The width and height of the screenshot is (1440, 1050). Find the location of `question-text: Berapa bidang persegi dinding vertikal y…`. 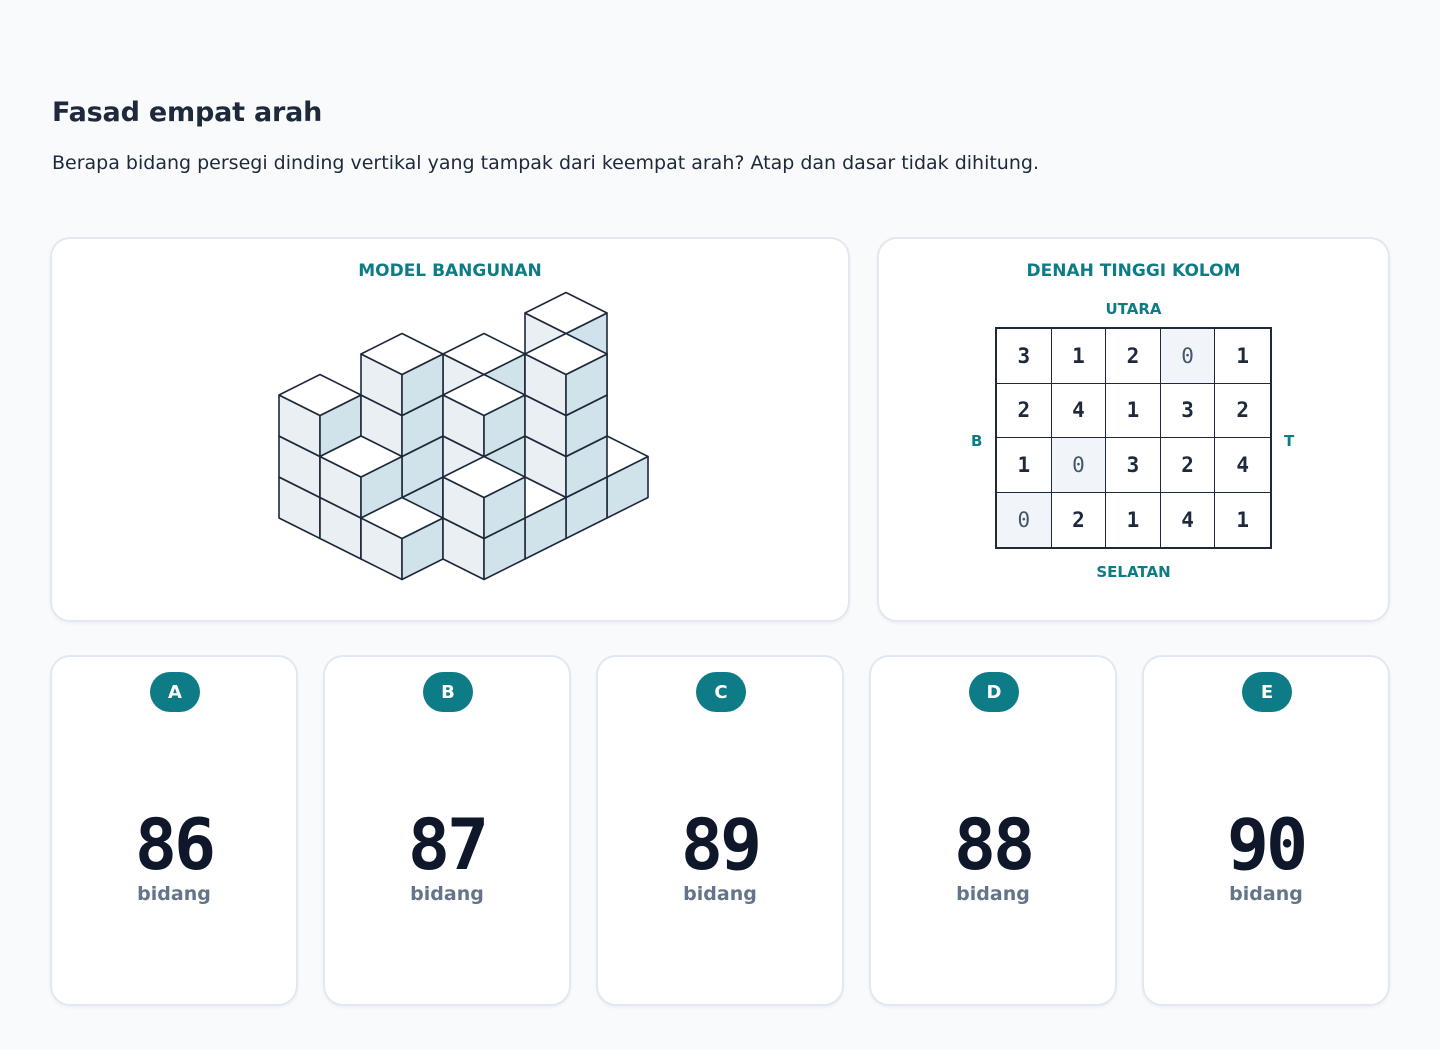

question-text: Berapa bidang persegi dinding vertikal y… is located at coordinates (545, 163).